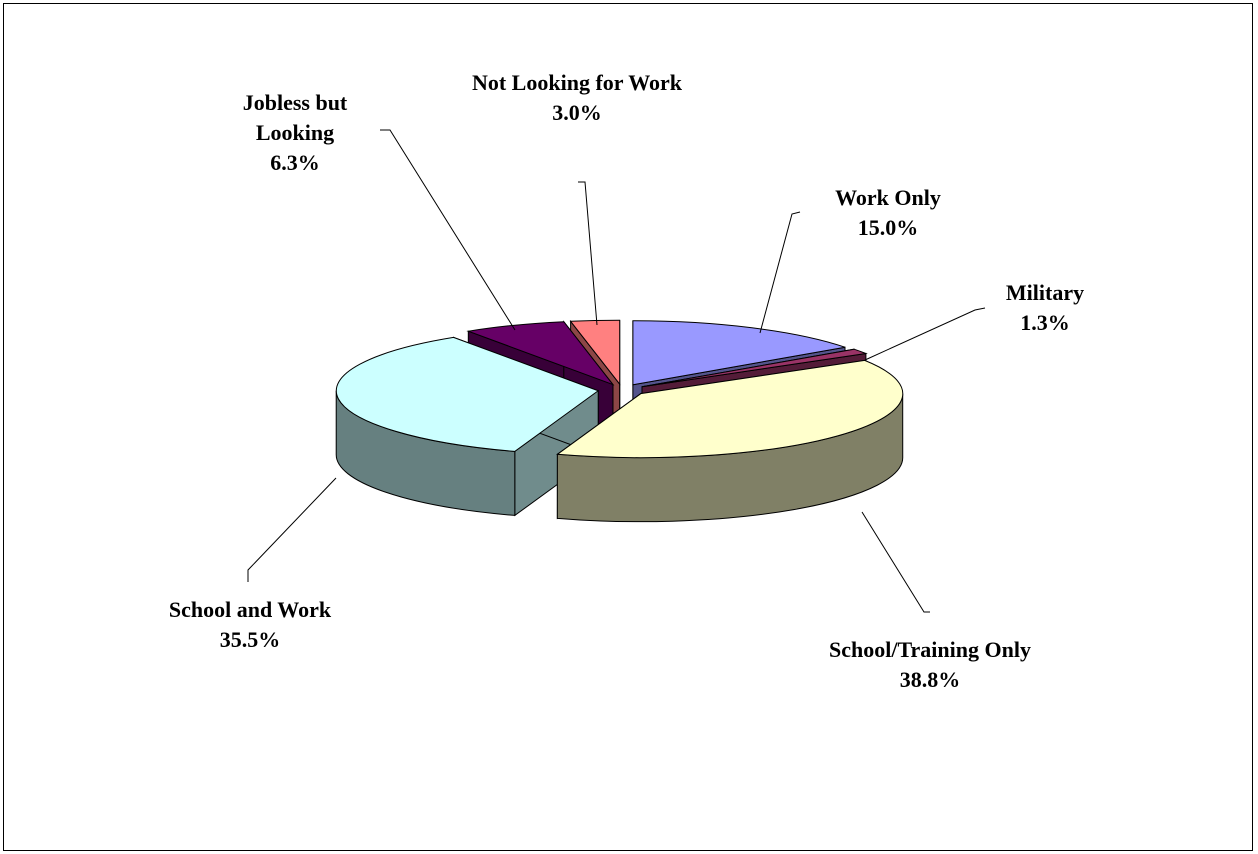  I want to click on data-label: Jobless but Looking 6.3%, so click(295, 133).